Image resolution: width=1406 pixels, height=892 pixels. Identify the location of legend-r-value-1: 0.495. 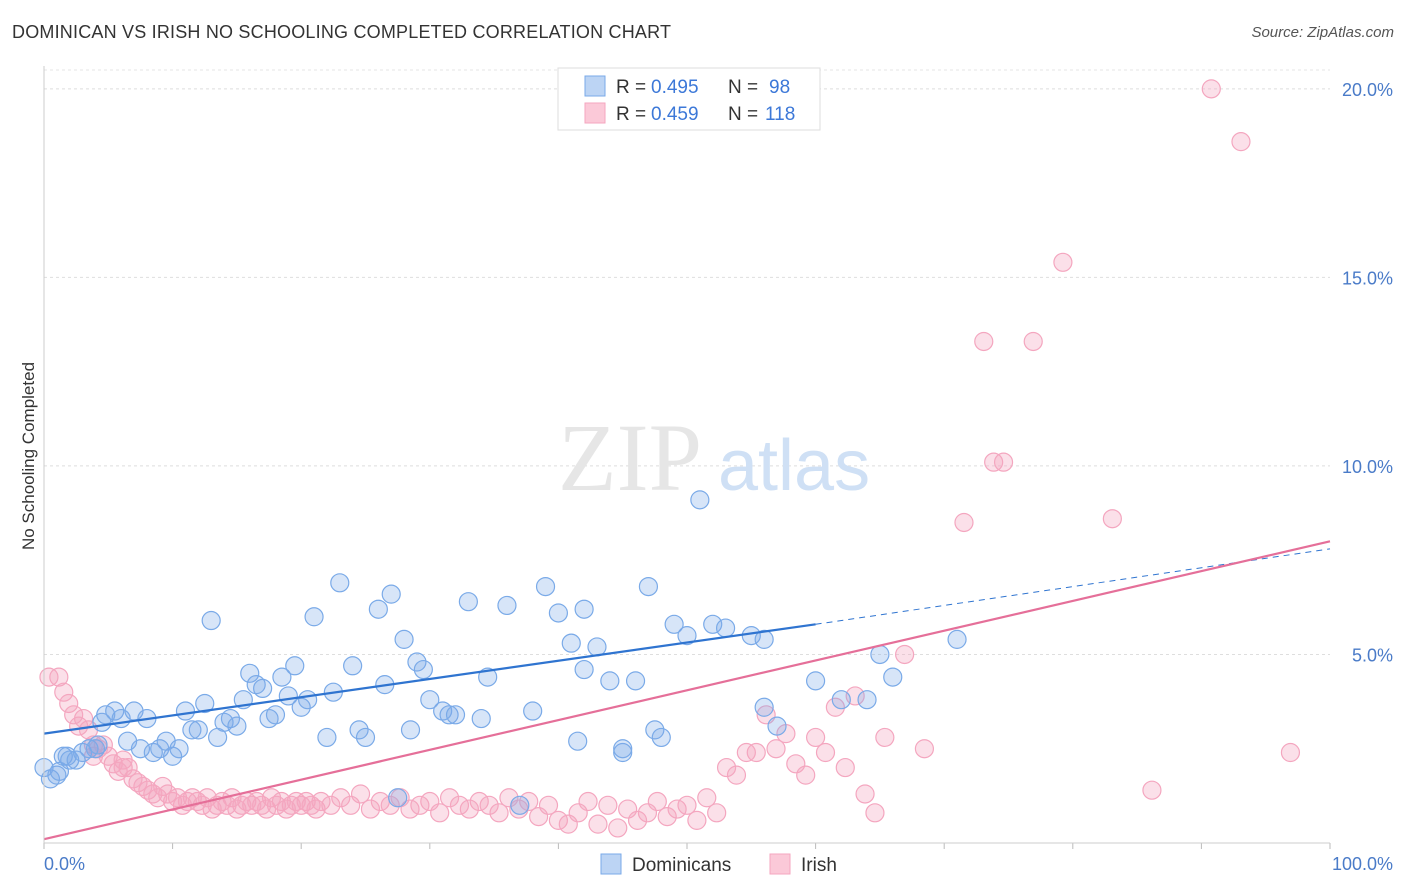
(675, 87).